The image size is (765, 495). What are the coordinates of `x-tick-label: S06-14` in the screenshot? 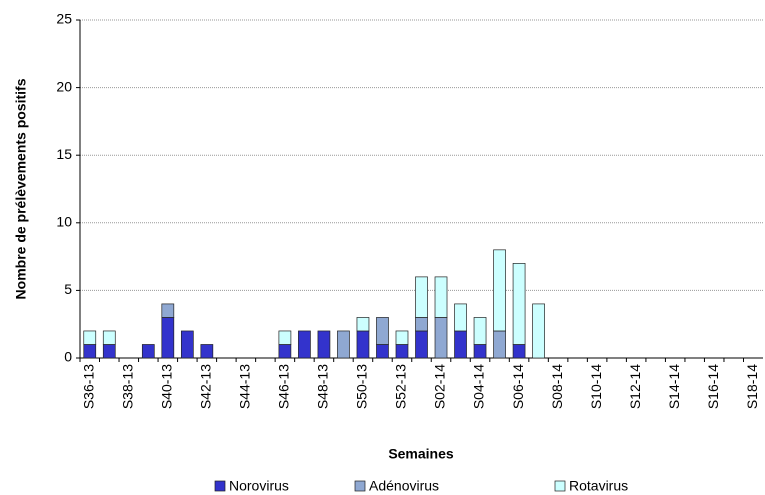 It's located at (518, 386).